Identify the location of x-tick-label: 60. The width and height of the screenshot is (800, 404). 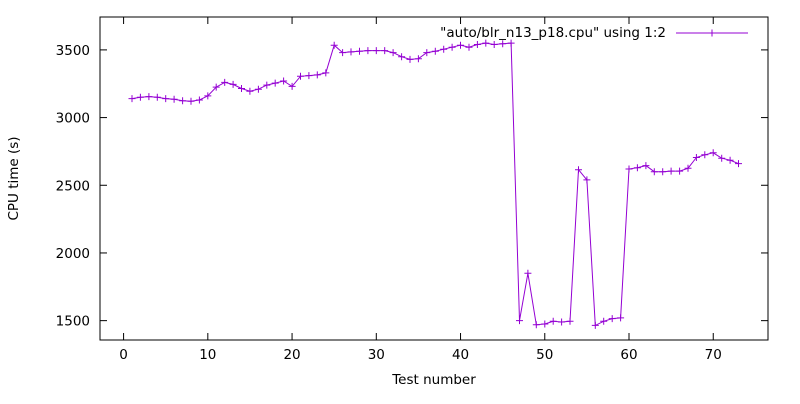
(628, 355).